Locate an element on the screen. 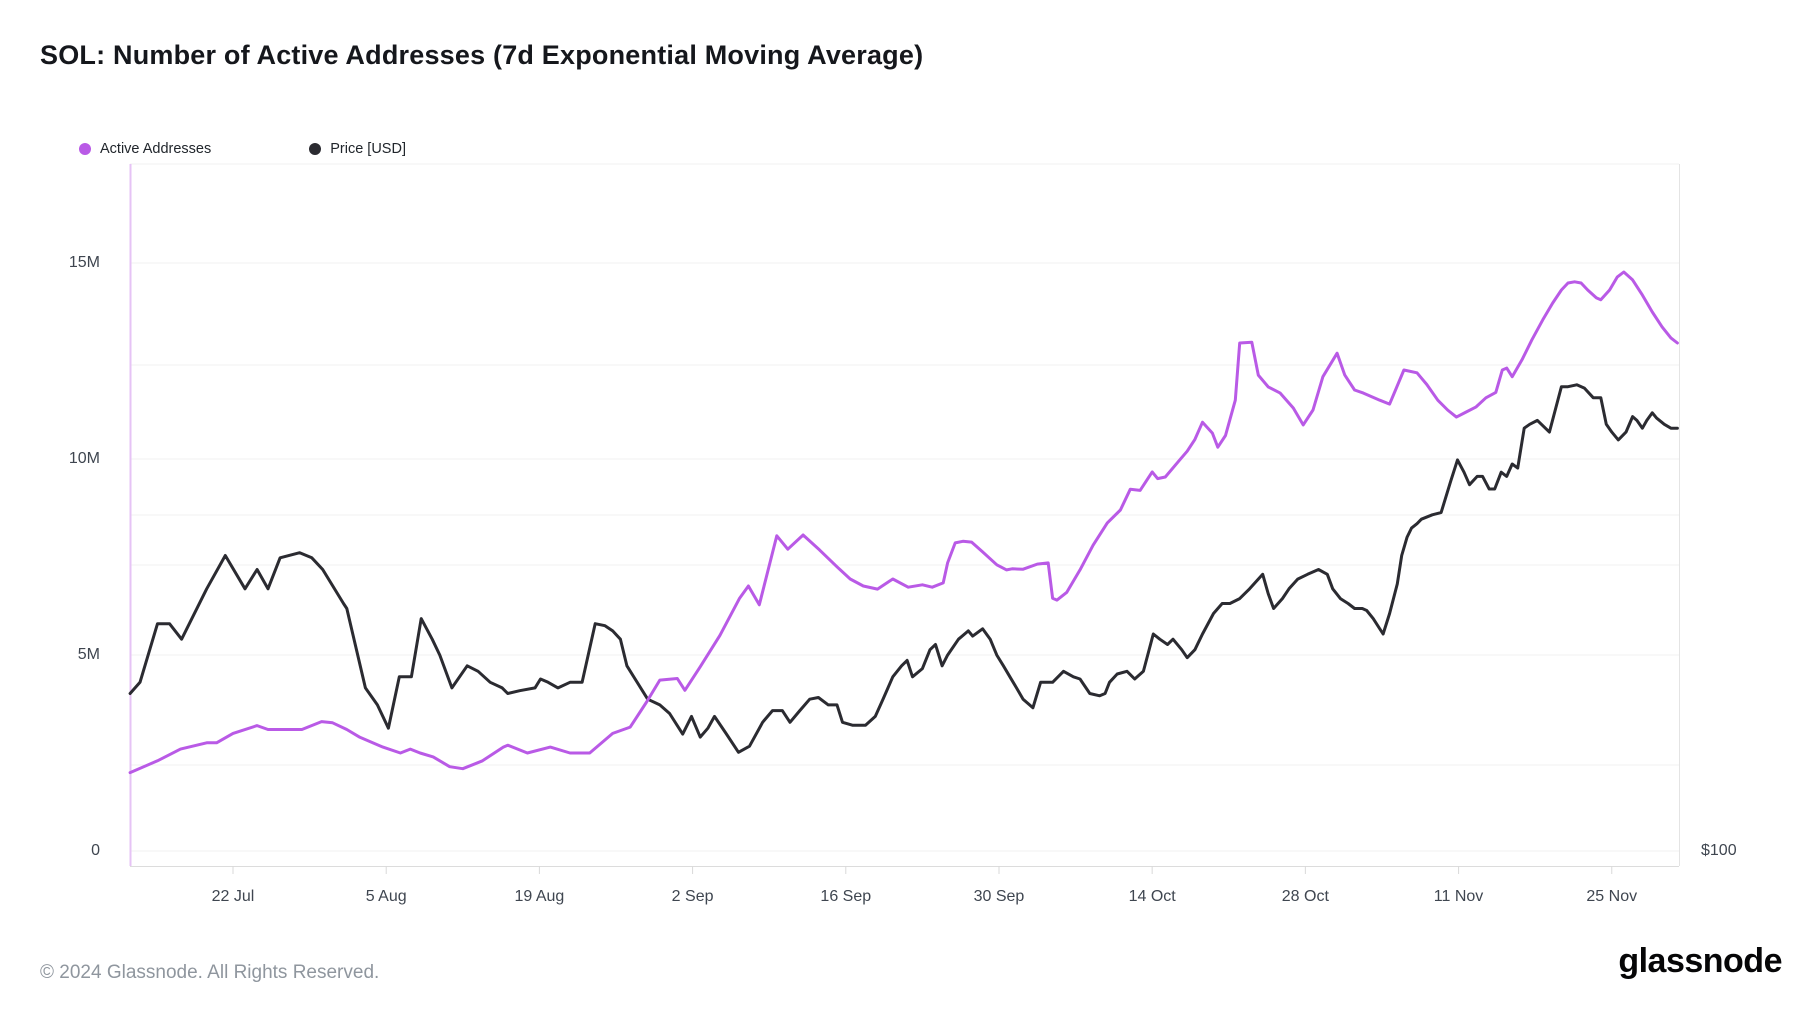 This screenshot has height=1013, width=1800. x-axis-label: 5 Aug is located at coordinates (386, 896).